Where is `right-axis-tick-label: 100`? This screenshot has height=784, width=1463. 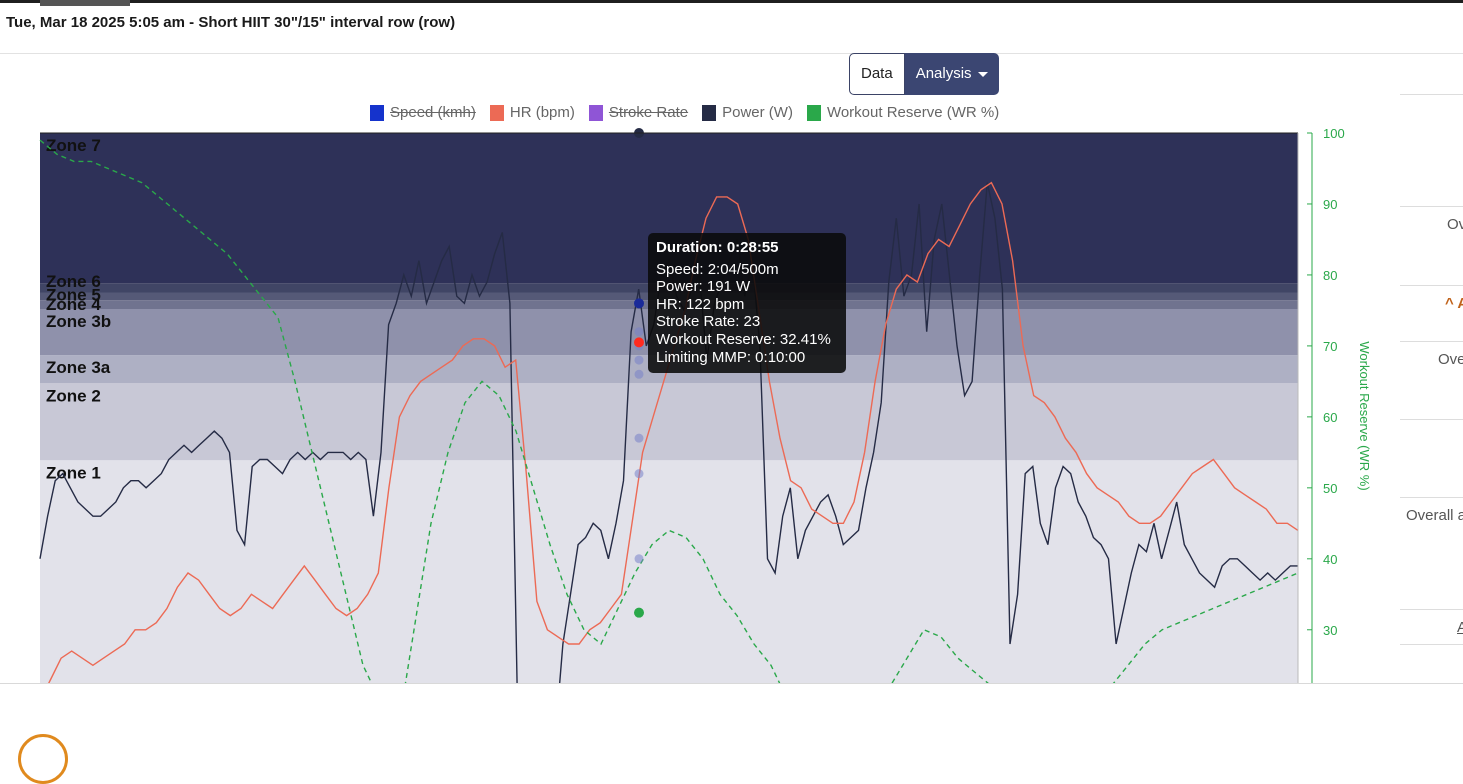
right-axis-tick-label: 100 is located at coordinates (1334, 133).